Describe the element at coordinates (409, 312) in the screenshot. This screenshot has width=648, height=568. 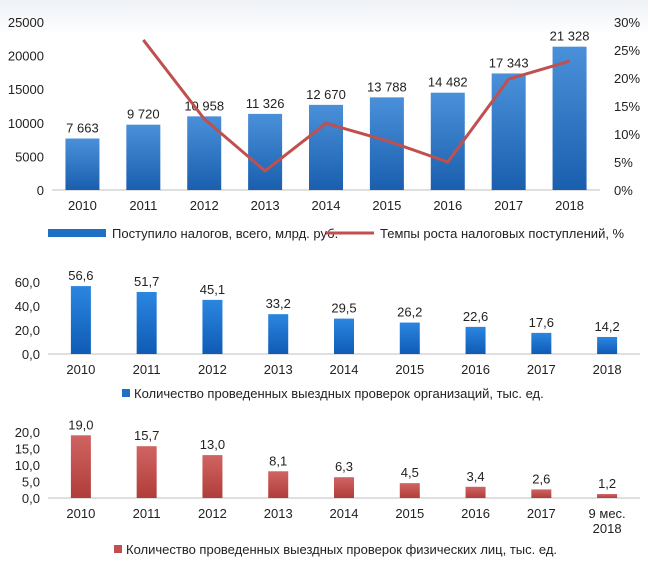
I see `bar-data-label: 26,2` at that location.